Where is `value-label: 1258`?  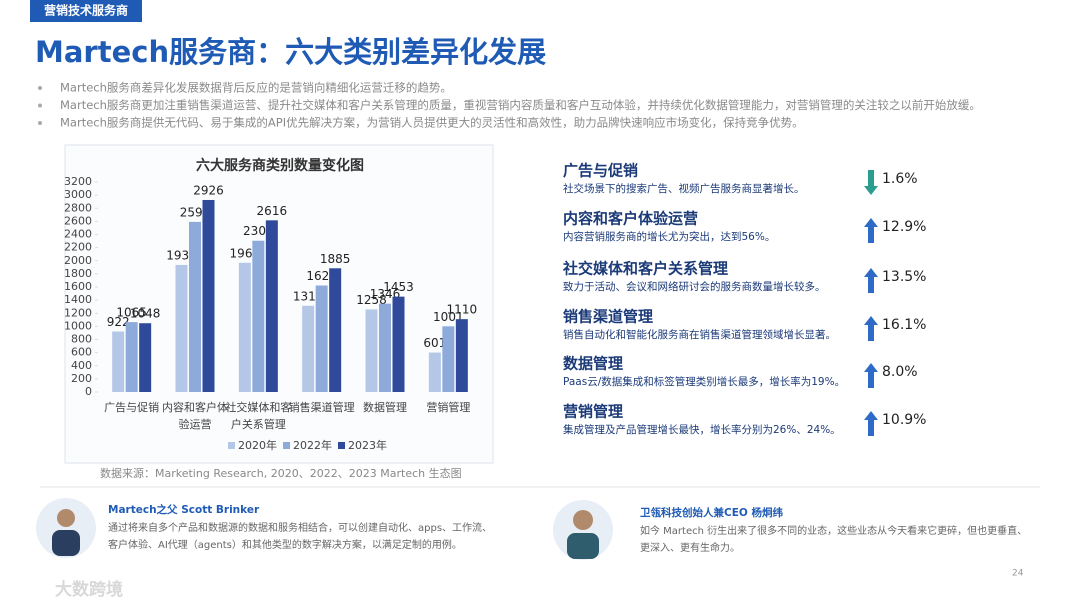
value-label: 1258 is located at coordinates (371, 300).